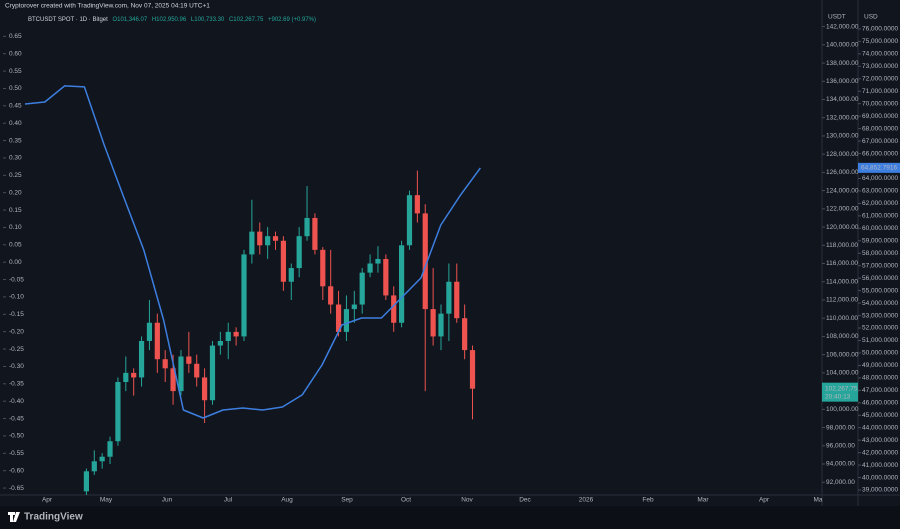 The height and width of the screenshot is (529, 900). What do you see at coordinates (880, 178) in the screenshot?
I see `tick-label: 64,000.0000` at bounding box center [880, 178].